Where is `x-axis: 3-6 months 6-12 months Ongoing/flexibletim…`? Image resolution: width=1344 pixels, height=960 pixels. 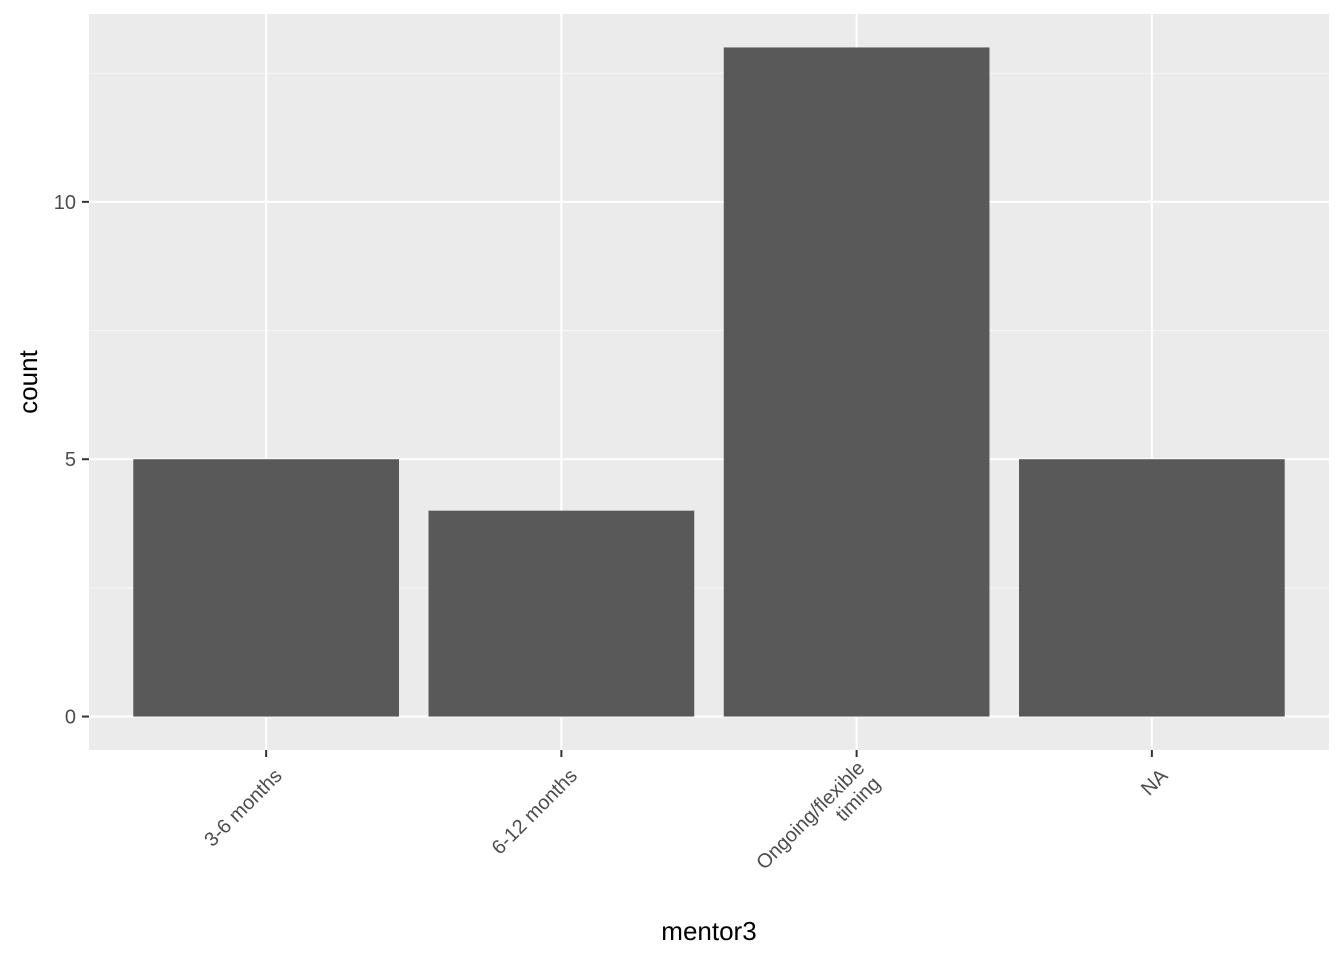 x-axis: 3-6 months 6-12 months Ongoing/flexibletim… is located at coordinates (686, 820).